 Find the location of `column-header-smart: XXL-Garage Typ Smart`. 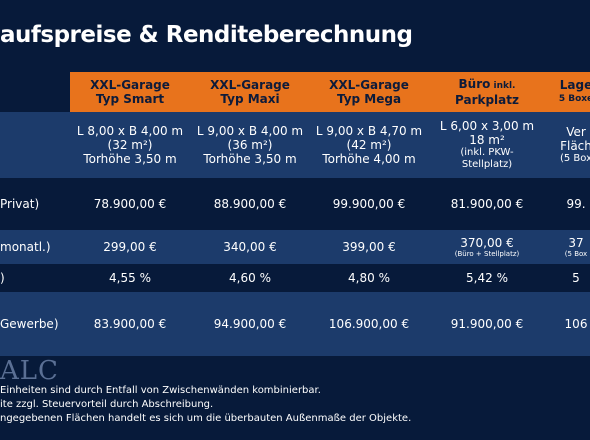

column-header-smart: XXL-Garage Typ Smart is located at coordinates (130, 92).